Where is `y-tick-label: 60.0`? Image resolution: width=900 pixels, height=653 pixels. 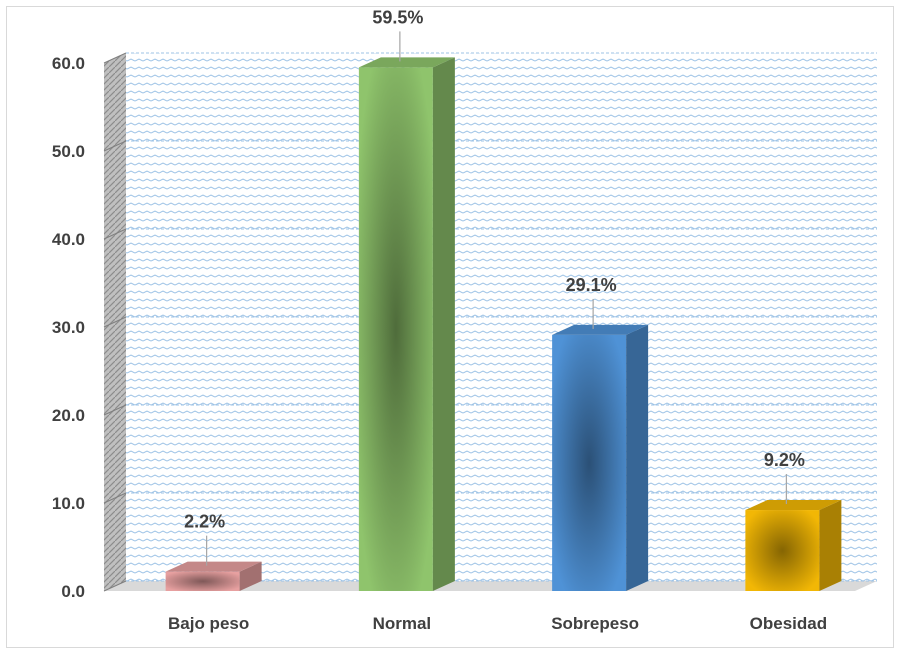
y-tick-label: 60.0 is located at coordinates (68, 63).